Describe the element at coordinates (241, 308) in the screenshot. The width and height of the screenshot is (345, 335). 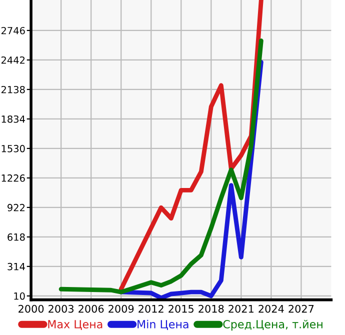
I see `x-tick-label: 2021` at that location.